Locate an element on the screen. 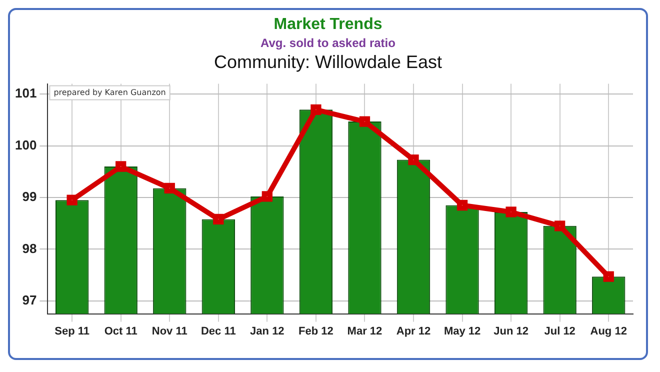 The image size is (660, 372). x-tick-label: Jun 12 is located at coordinates (511, 331).